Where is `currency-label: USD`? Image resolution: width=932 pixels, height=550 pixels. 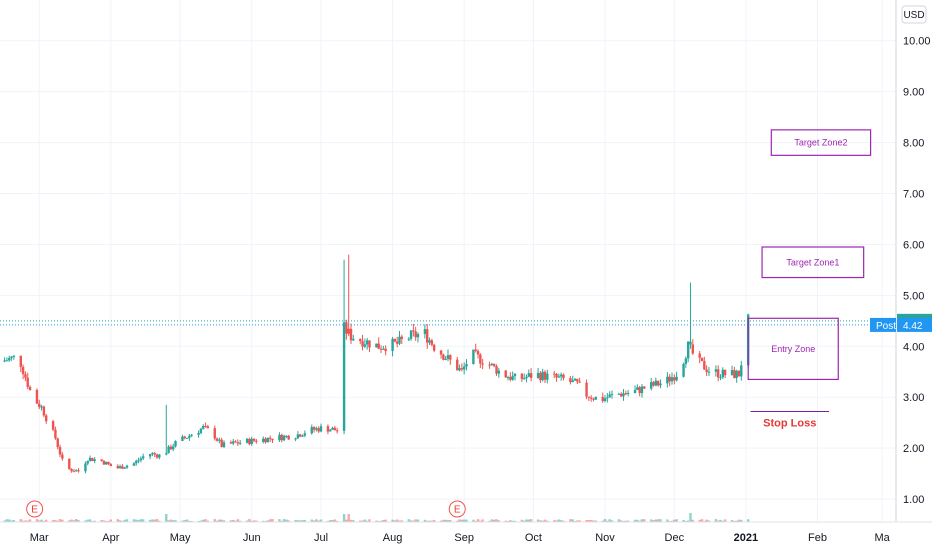 currency-label: USD is located at coordinates (913, 15).